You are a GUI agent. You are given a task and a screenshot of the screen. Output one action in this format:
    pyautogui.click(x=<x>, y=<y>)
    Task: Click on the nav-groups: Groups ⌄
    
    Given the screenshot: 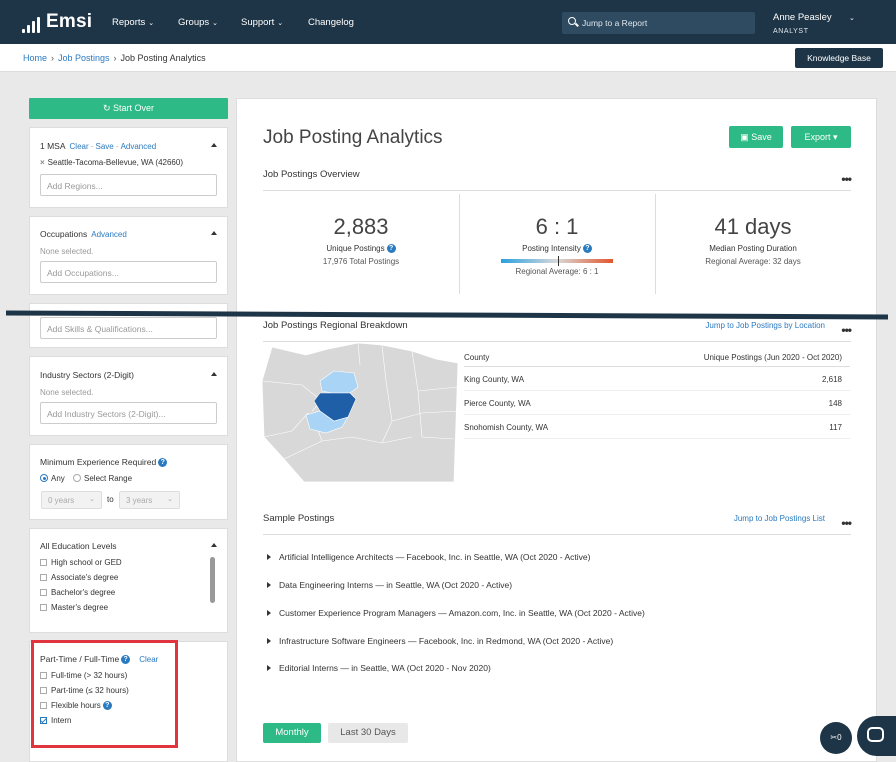 What is the action you would take?
    pyautogui.click(x=198, y=22)
    